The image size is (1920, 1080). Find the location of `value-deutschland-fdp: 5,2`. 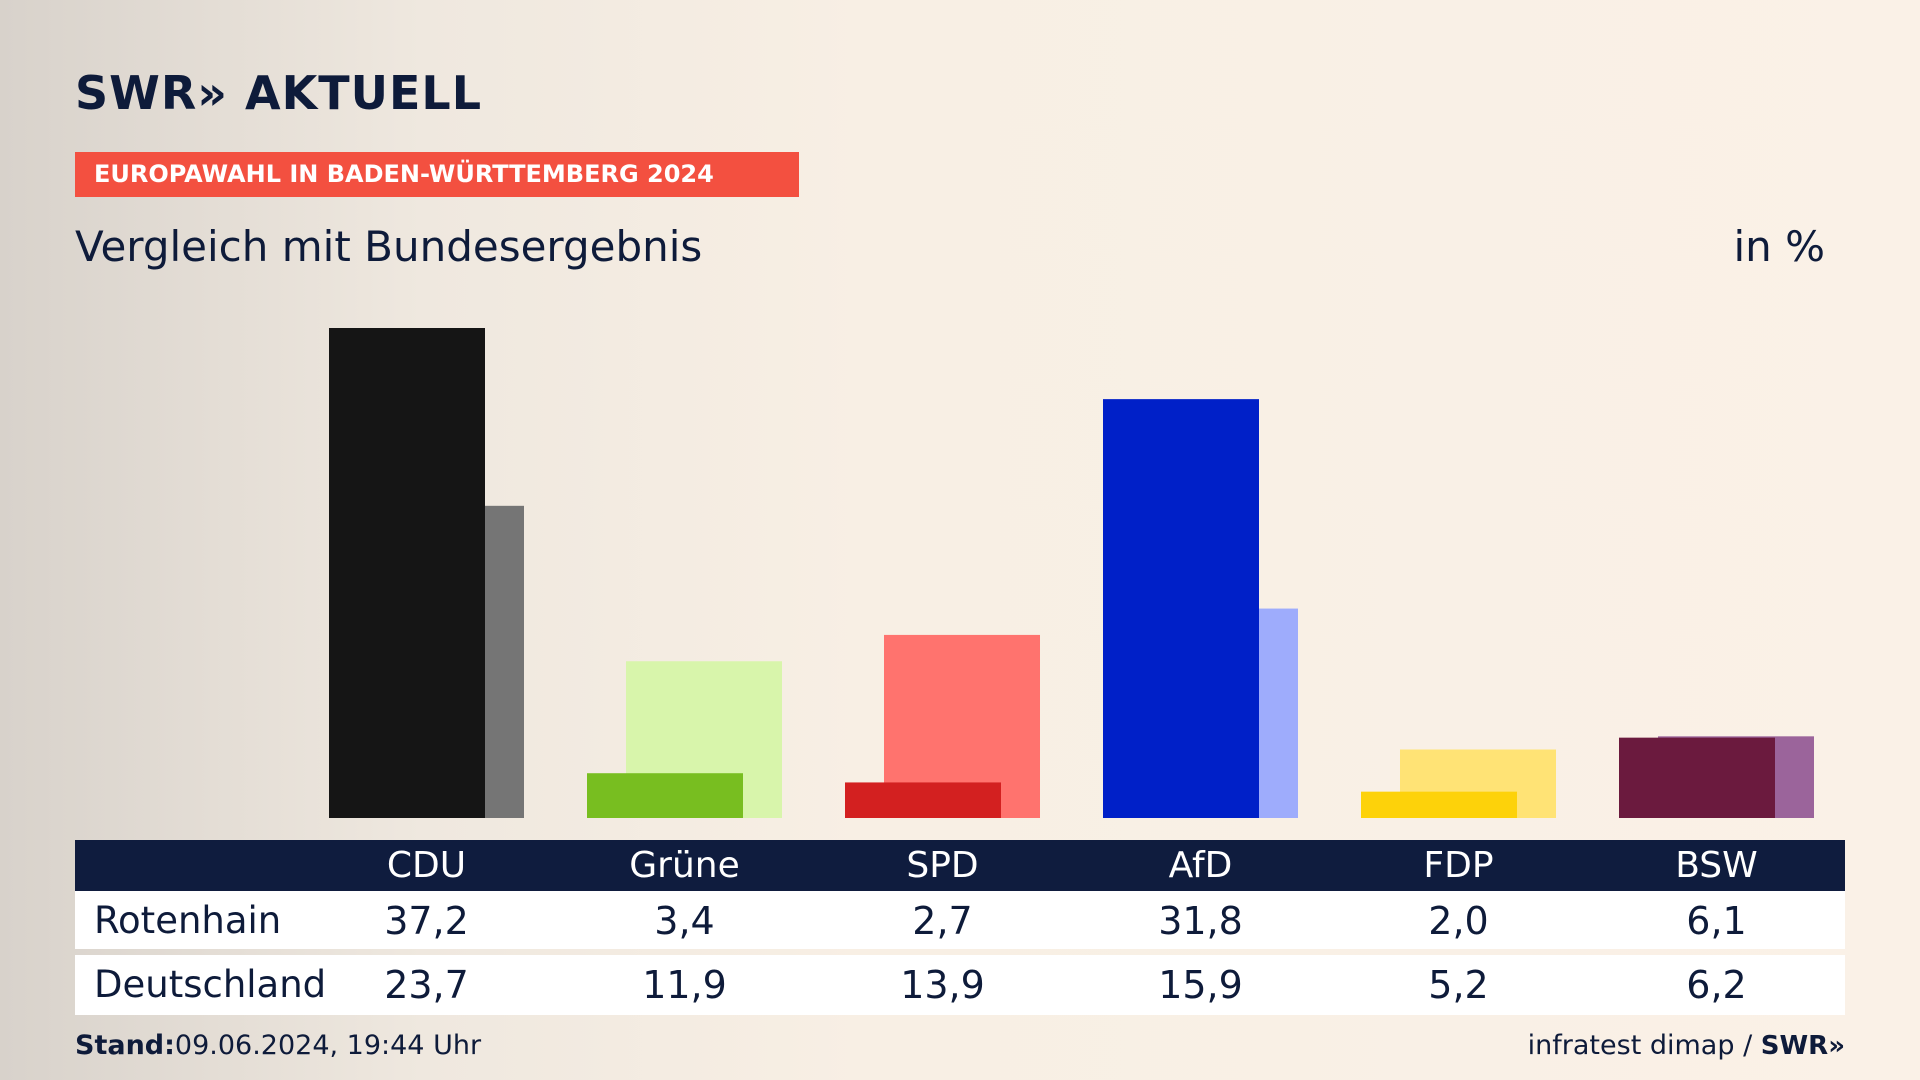

value-deutschland-fdp: 5,2 is located at coordinates (1458, 985).